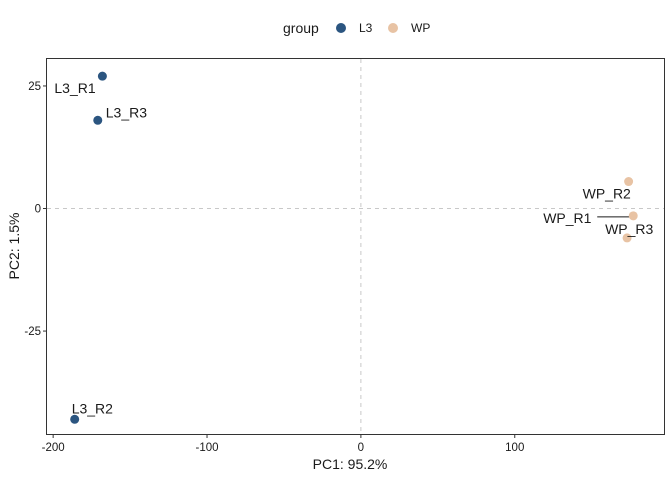  Describe the element at coordinates (629, 229) in the screenshot. I see `point-label-wp-r3: WP_R3` at that location.